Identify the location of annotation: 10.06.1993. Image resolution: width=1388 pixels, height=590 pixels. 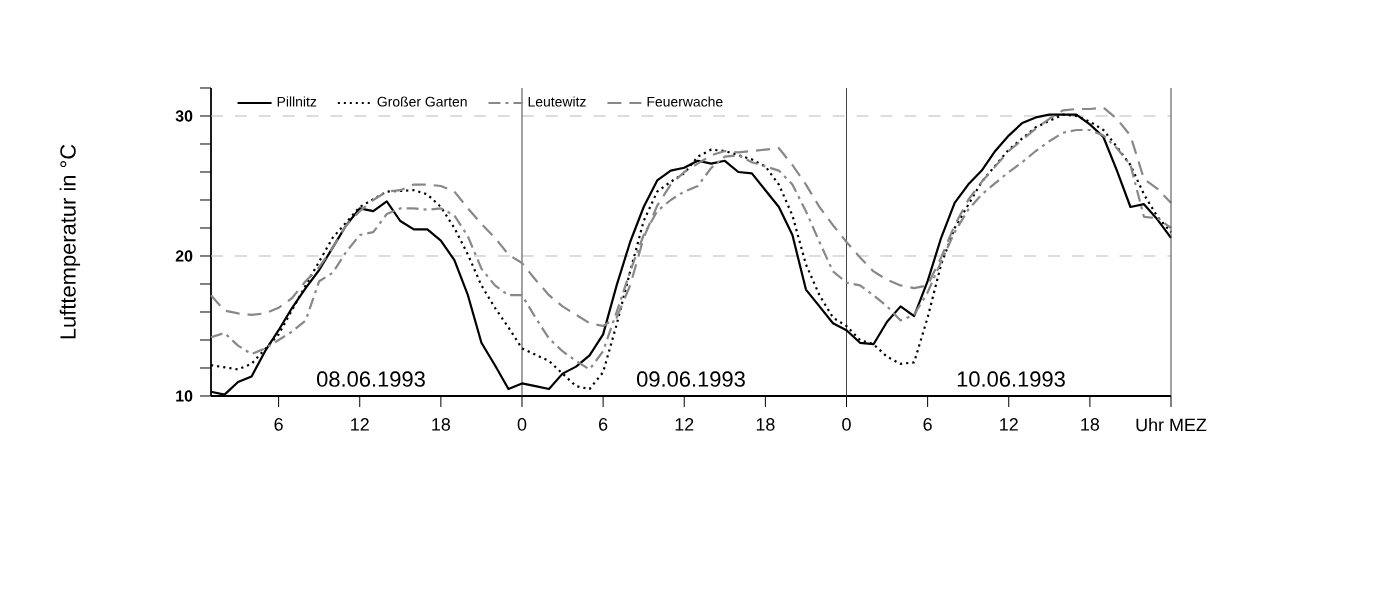
(1011, 379).